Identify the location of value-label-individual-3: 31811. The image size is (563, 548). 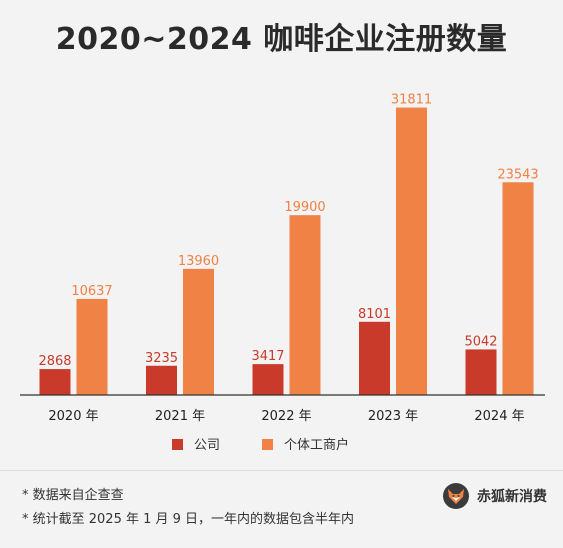
(411, 100).